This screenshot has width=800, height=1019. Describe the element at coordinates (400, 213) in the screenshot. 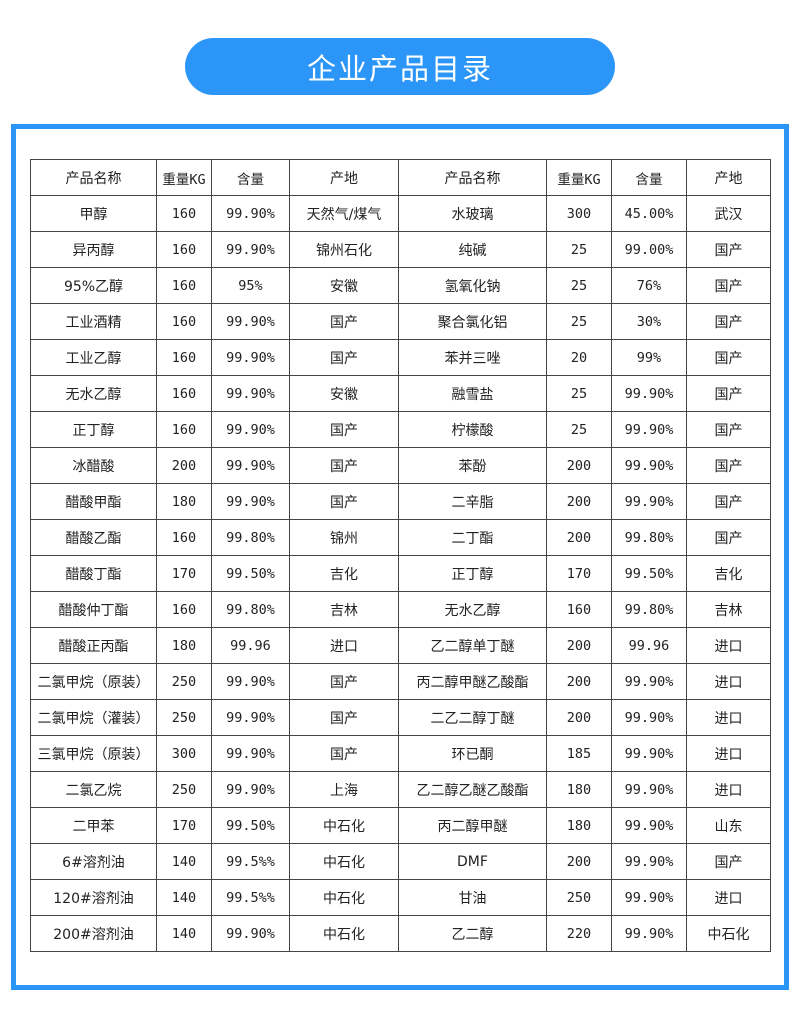

I see `table-row: 甲醇 160 99.90% 天然气/煤气 水玻璃 300 45.00% 武汉` at that location.